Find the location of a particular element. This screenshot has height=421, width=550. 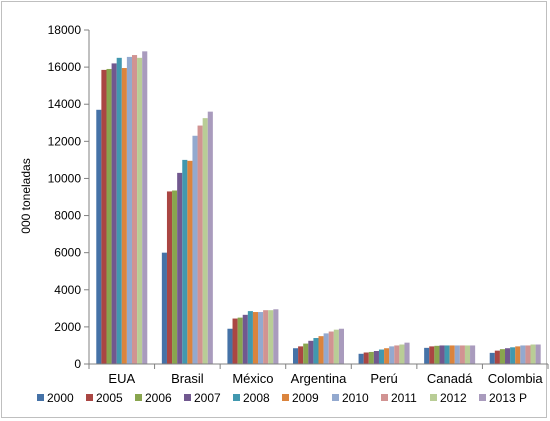

y-tick-label: 2000 is located at coordinates (67, 327).